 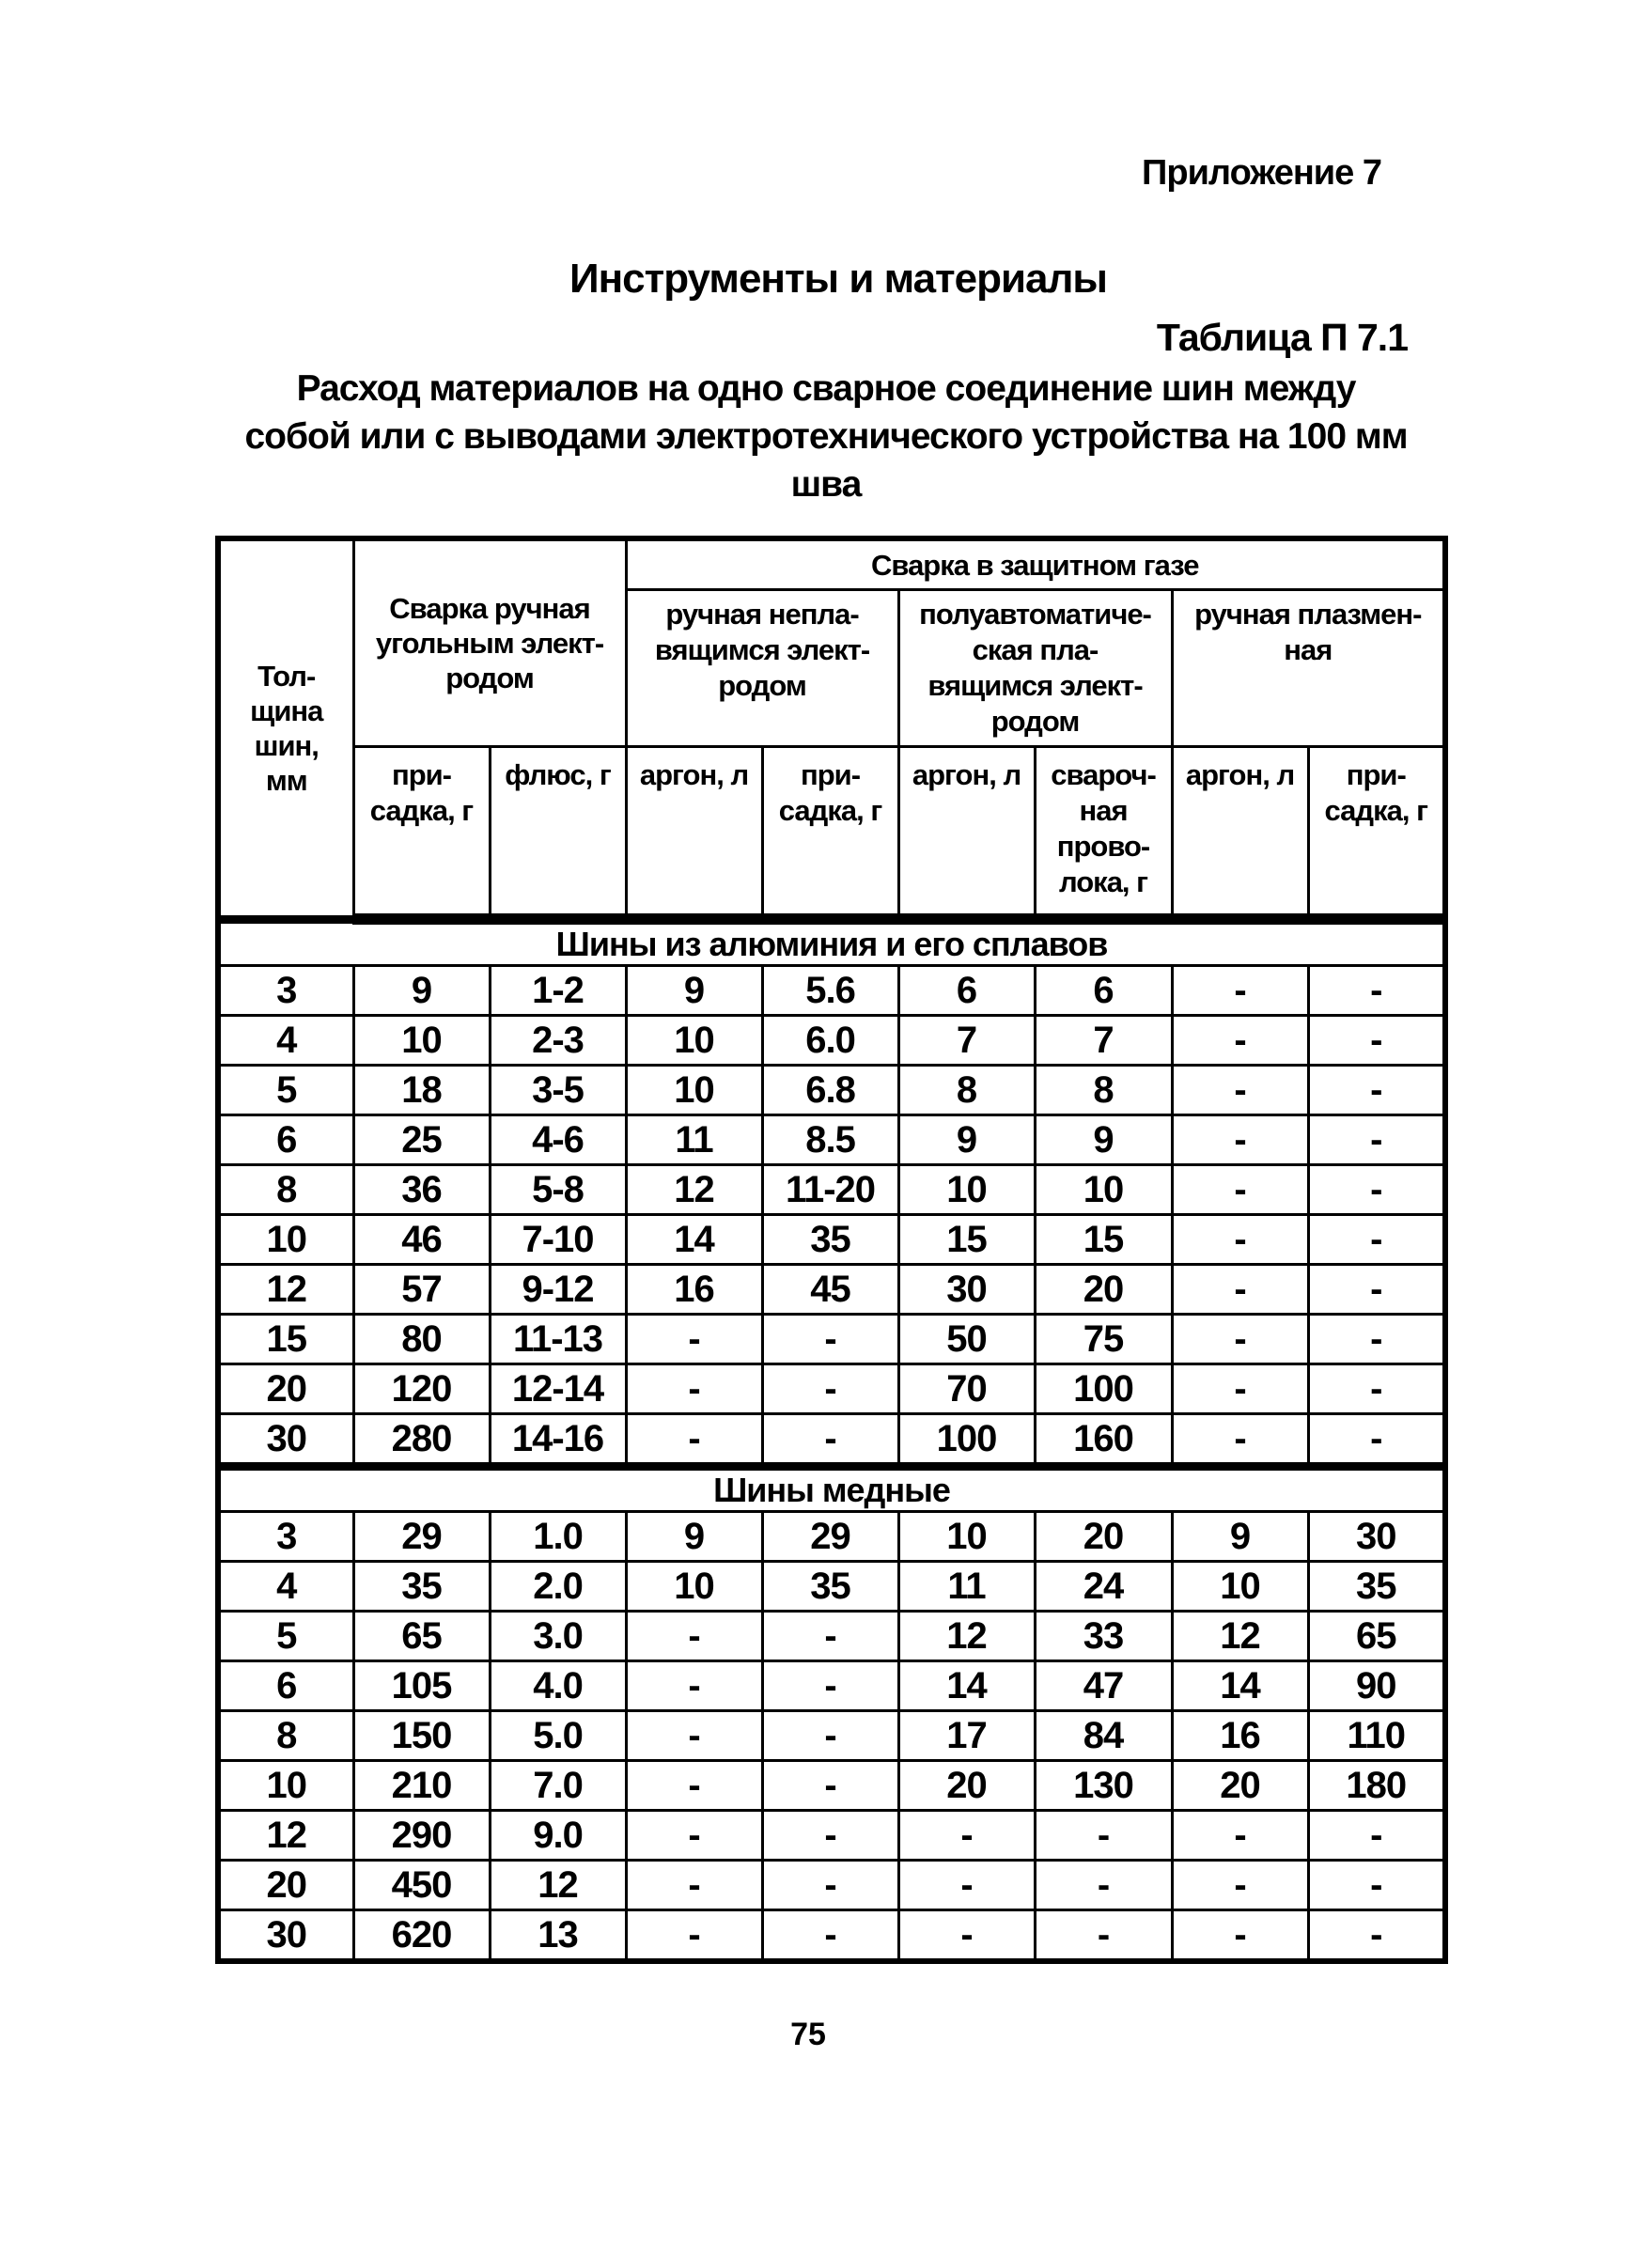 I want to click on table-cell: 90, so click(x=1376, y=1686).